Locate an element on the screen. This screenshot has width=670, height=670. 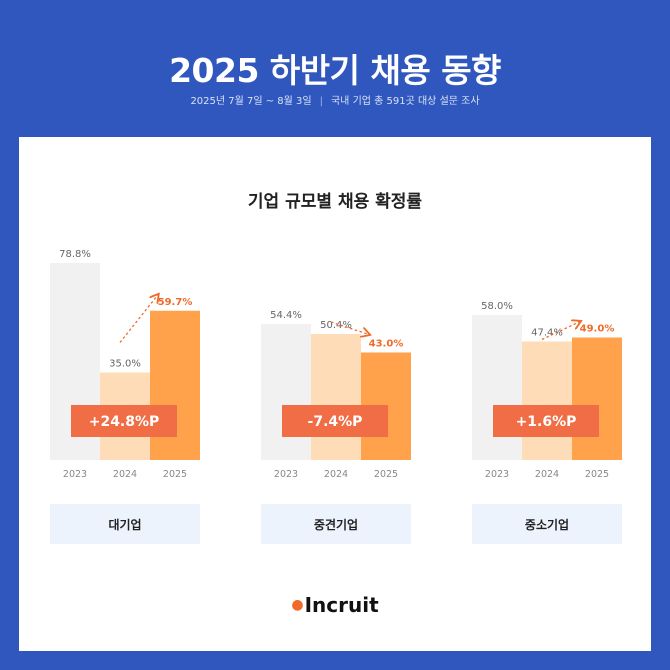
survey-date-range: 2025년 7월 7일 ~ 8월 3일 is located at coordinates (251, 101).